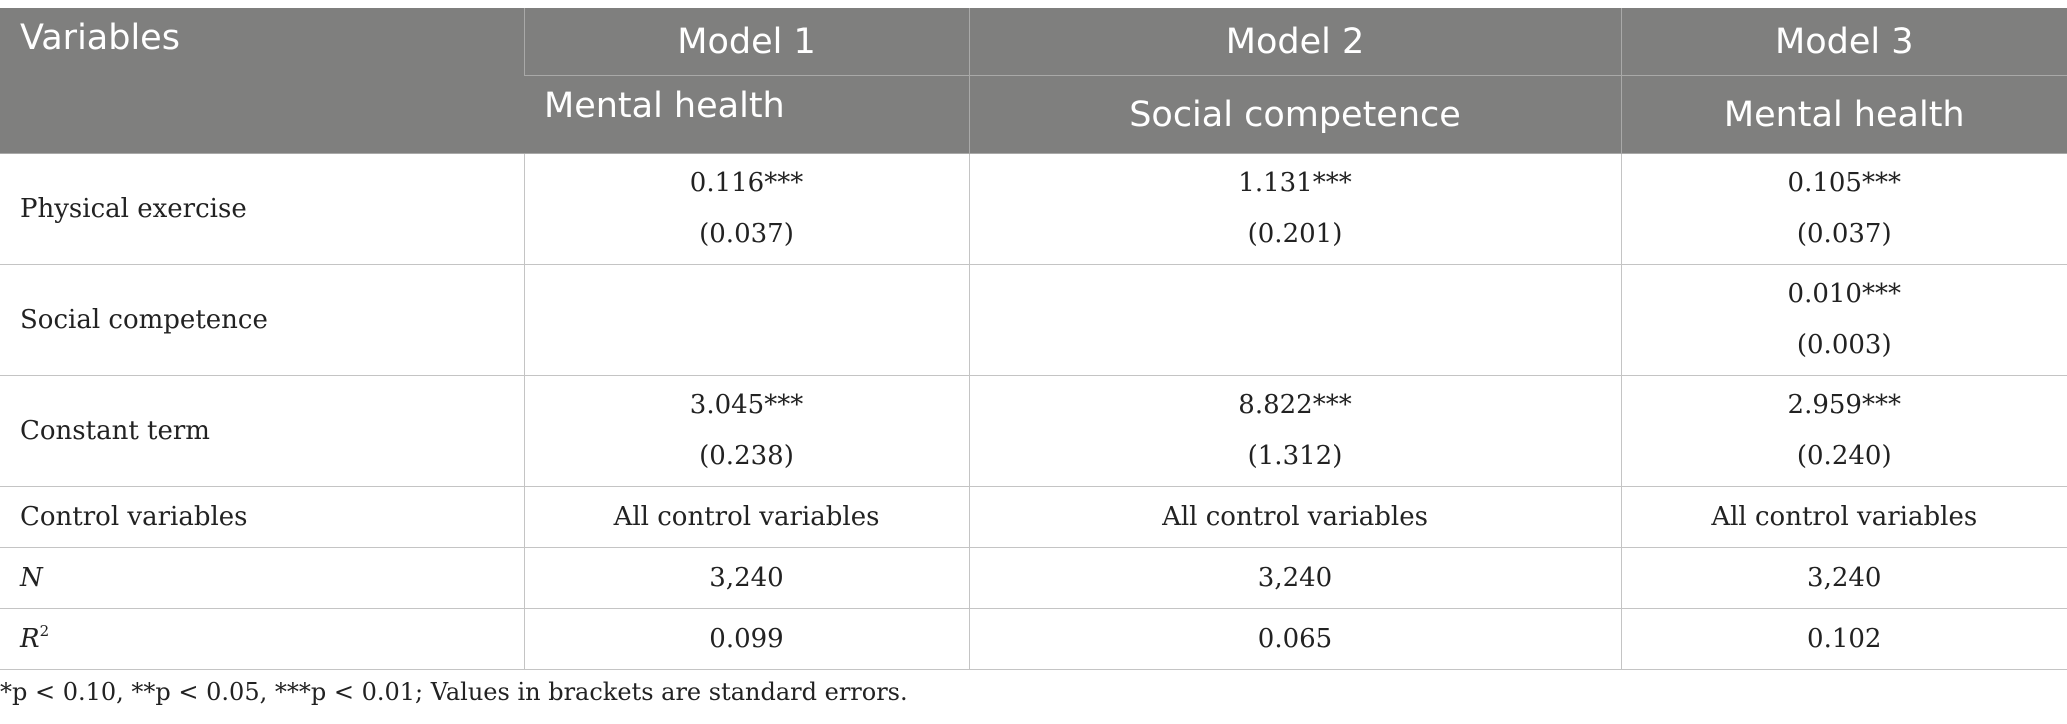  I want to click on header-model-3: Model 3, so click(1843, 42).